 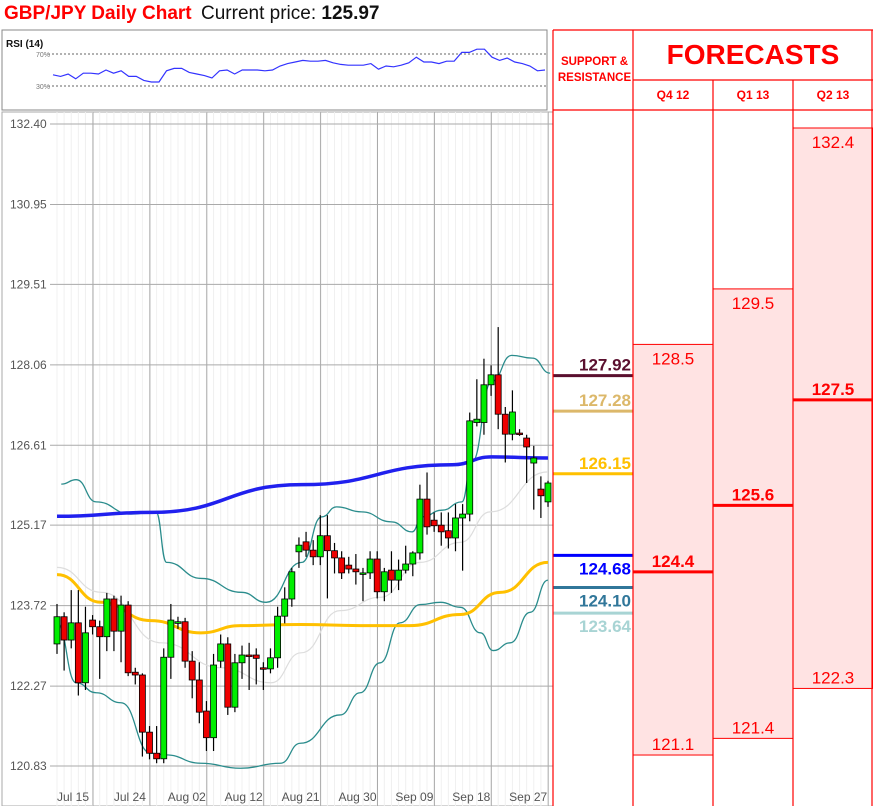 I want to click on forecast-high-value: 128.5, so click(x=673, y=358).